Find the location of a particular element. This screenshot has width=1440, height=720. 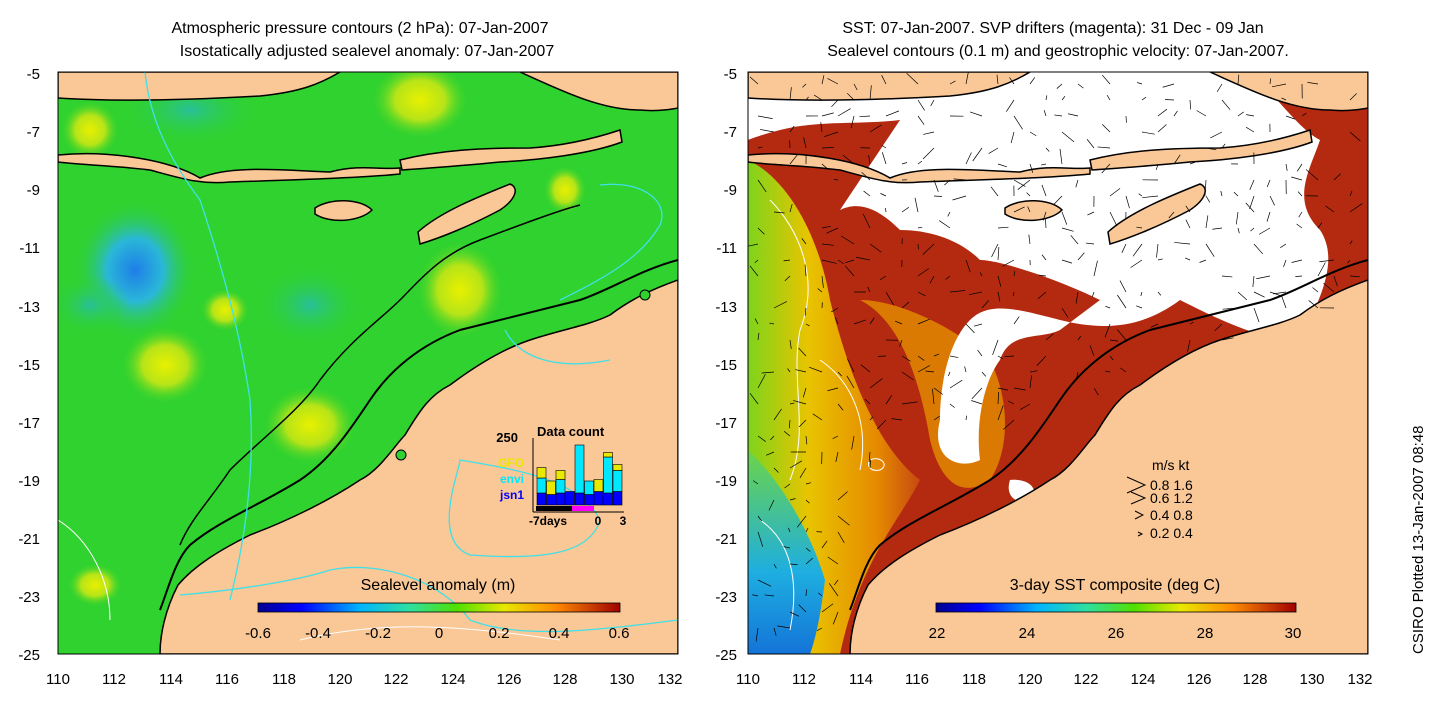

right-xtick-2: 112 is located at coordinates (804, 679).